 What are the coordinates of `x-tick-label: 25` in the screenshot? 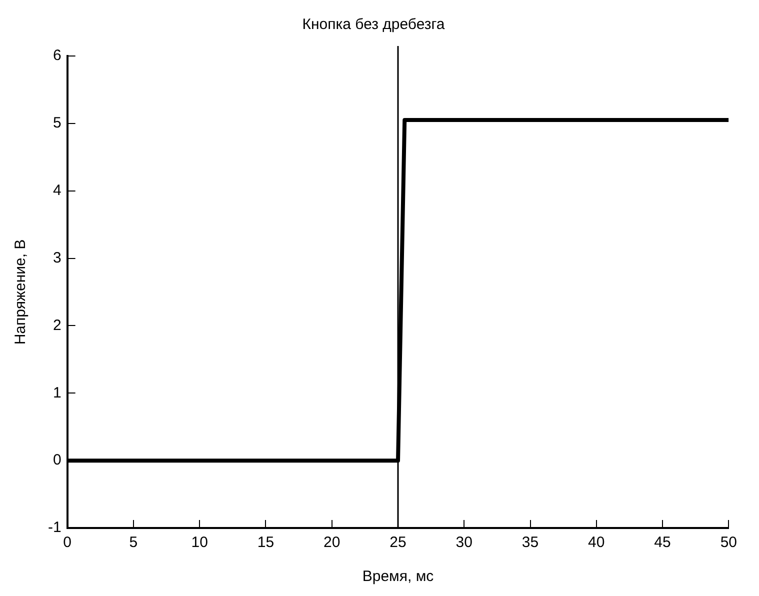 It's located at (398, 543).